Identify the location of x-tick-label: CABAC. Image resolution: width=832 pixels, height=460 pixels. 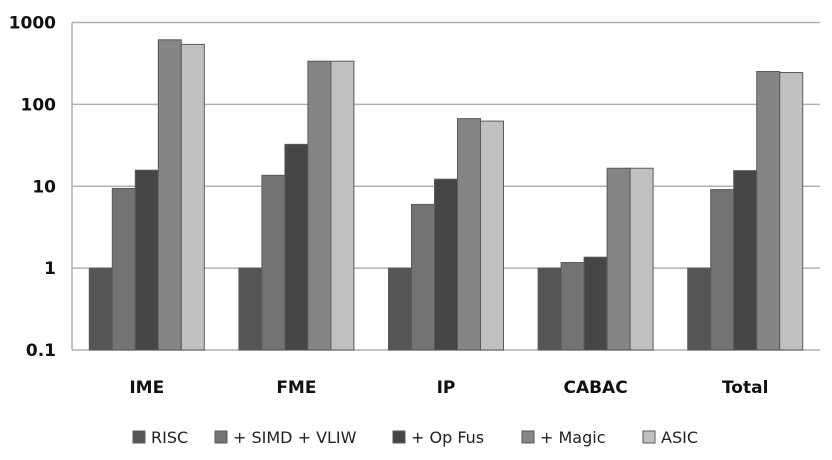
(595, 388).